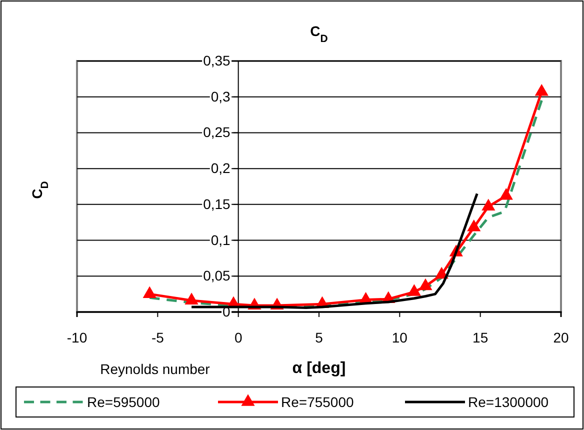 The width and height of the screenshot is (584, 430). I want to click on x-tick-label: 20, so click(561, 337).